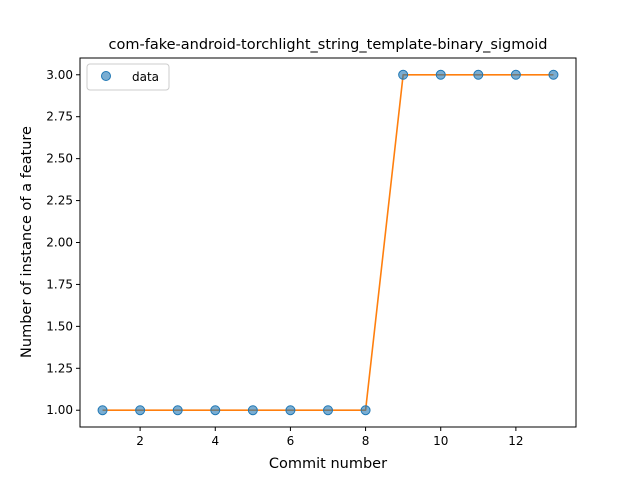 The height and width of the screenshot is (480, 640). Describe the element at coordinates (59, 326) in the screenshot. I see `y-tick-label: 1.50` at that location.